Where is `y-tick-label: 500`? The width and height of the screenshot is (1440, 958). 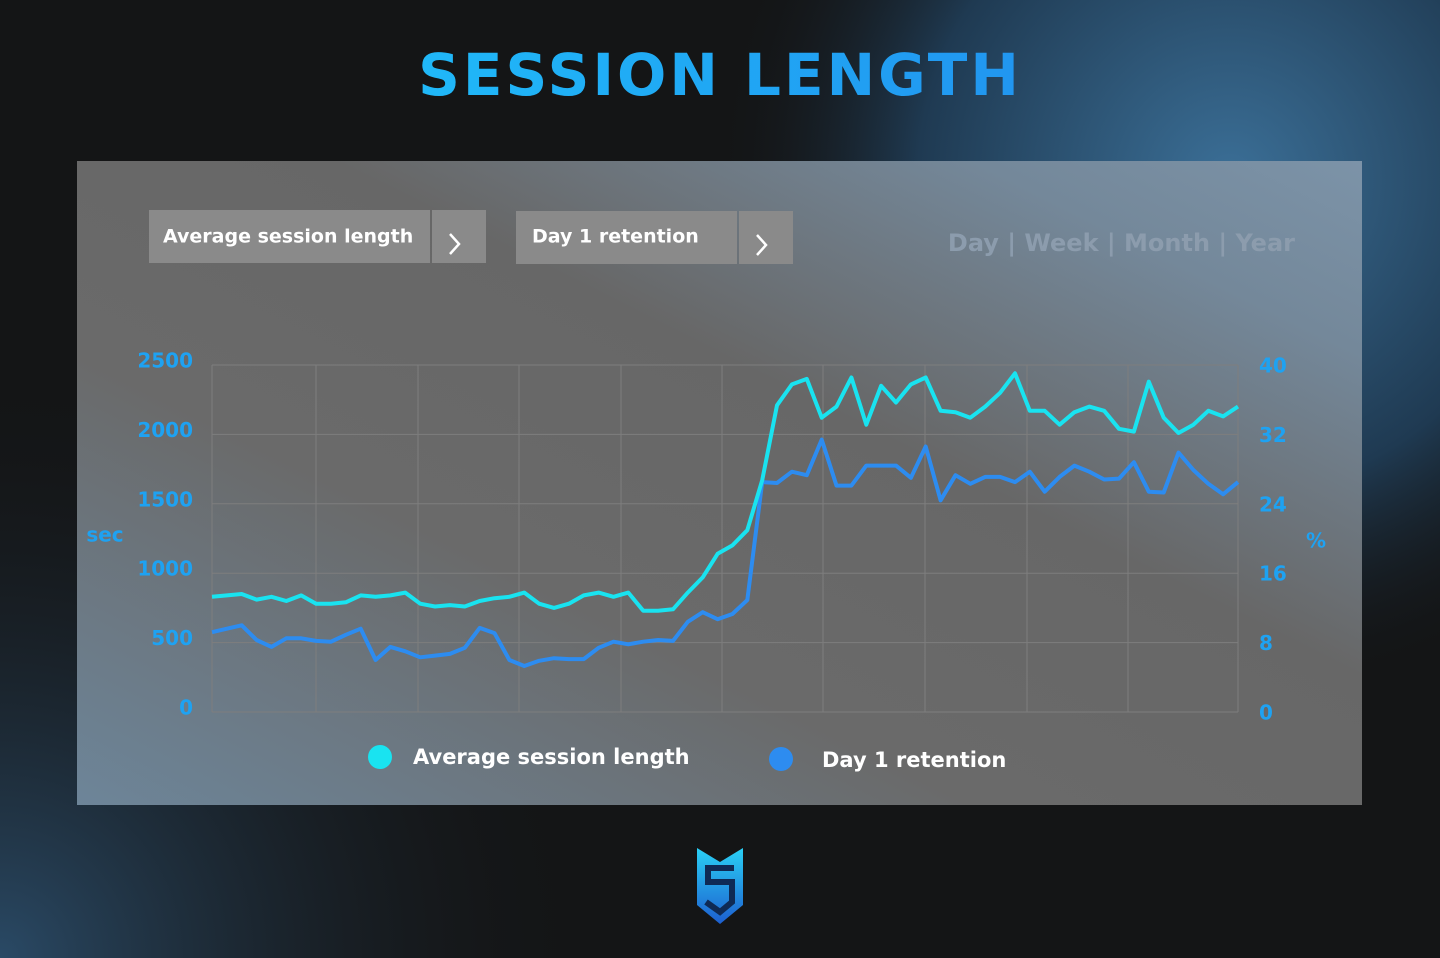
y-tick-label: 500 is located at coordinates (172, 638).